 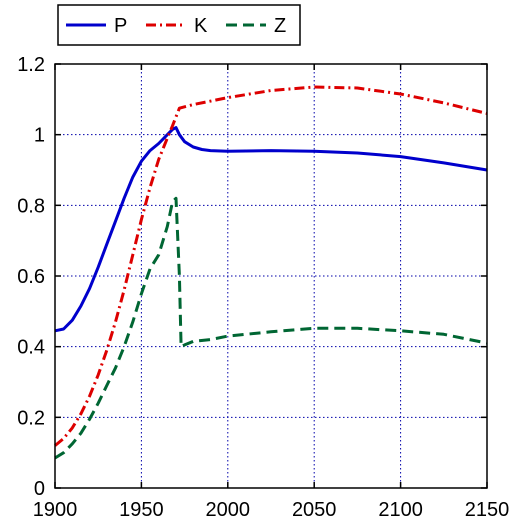 What do you see at coordinates (228, 510) in the screenshot?
I see `x-tick-label: 2000` at bounding box center [228, 510].